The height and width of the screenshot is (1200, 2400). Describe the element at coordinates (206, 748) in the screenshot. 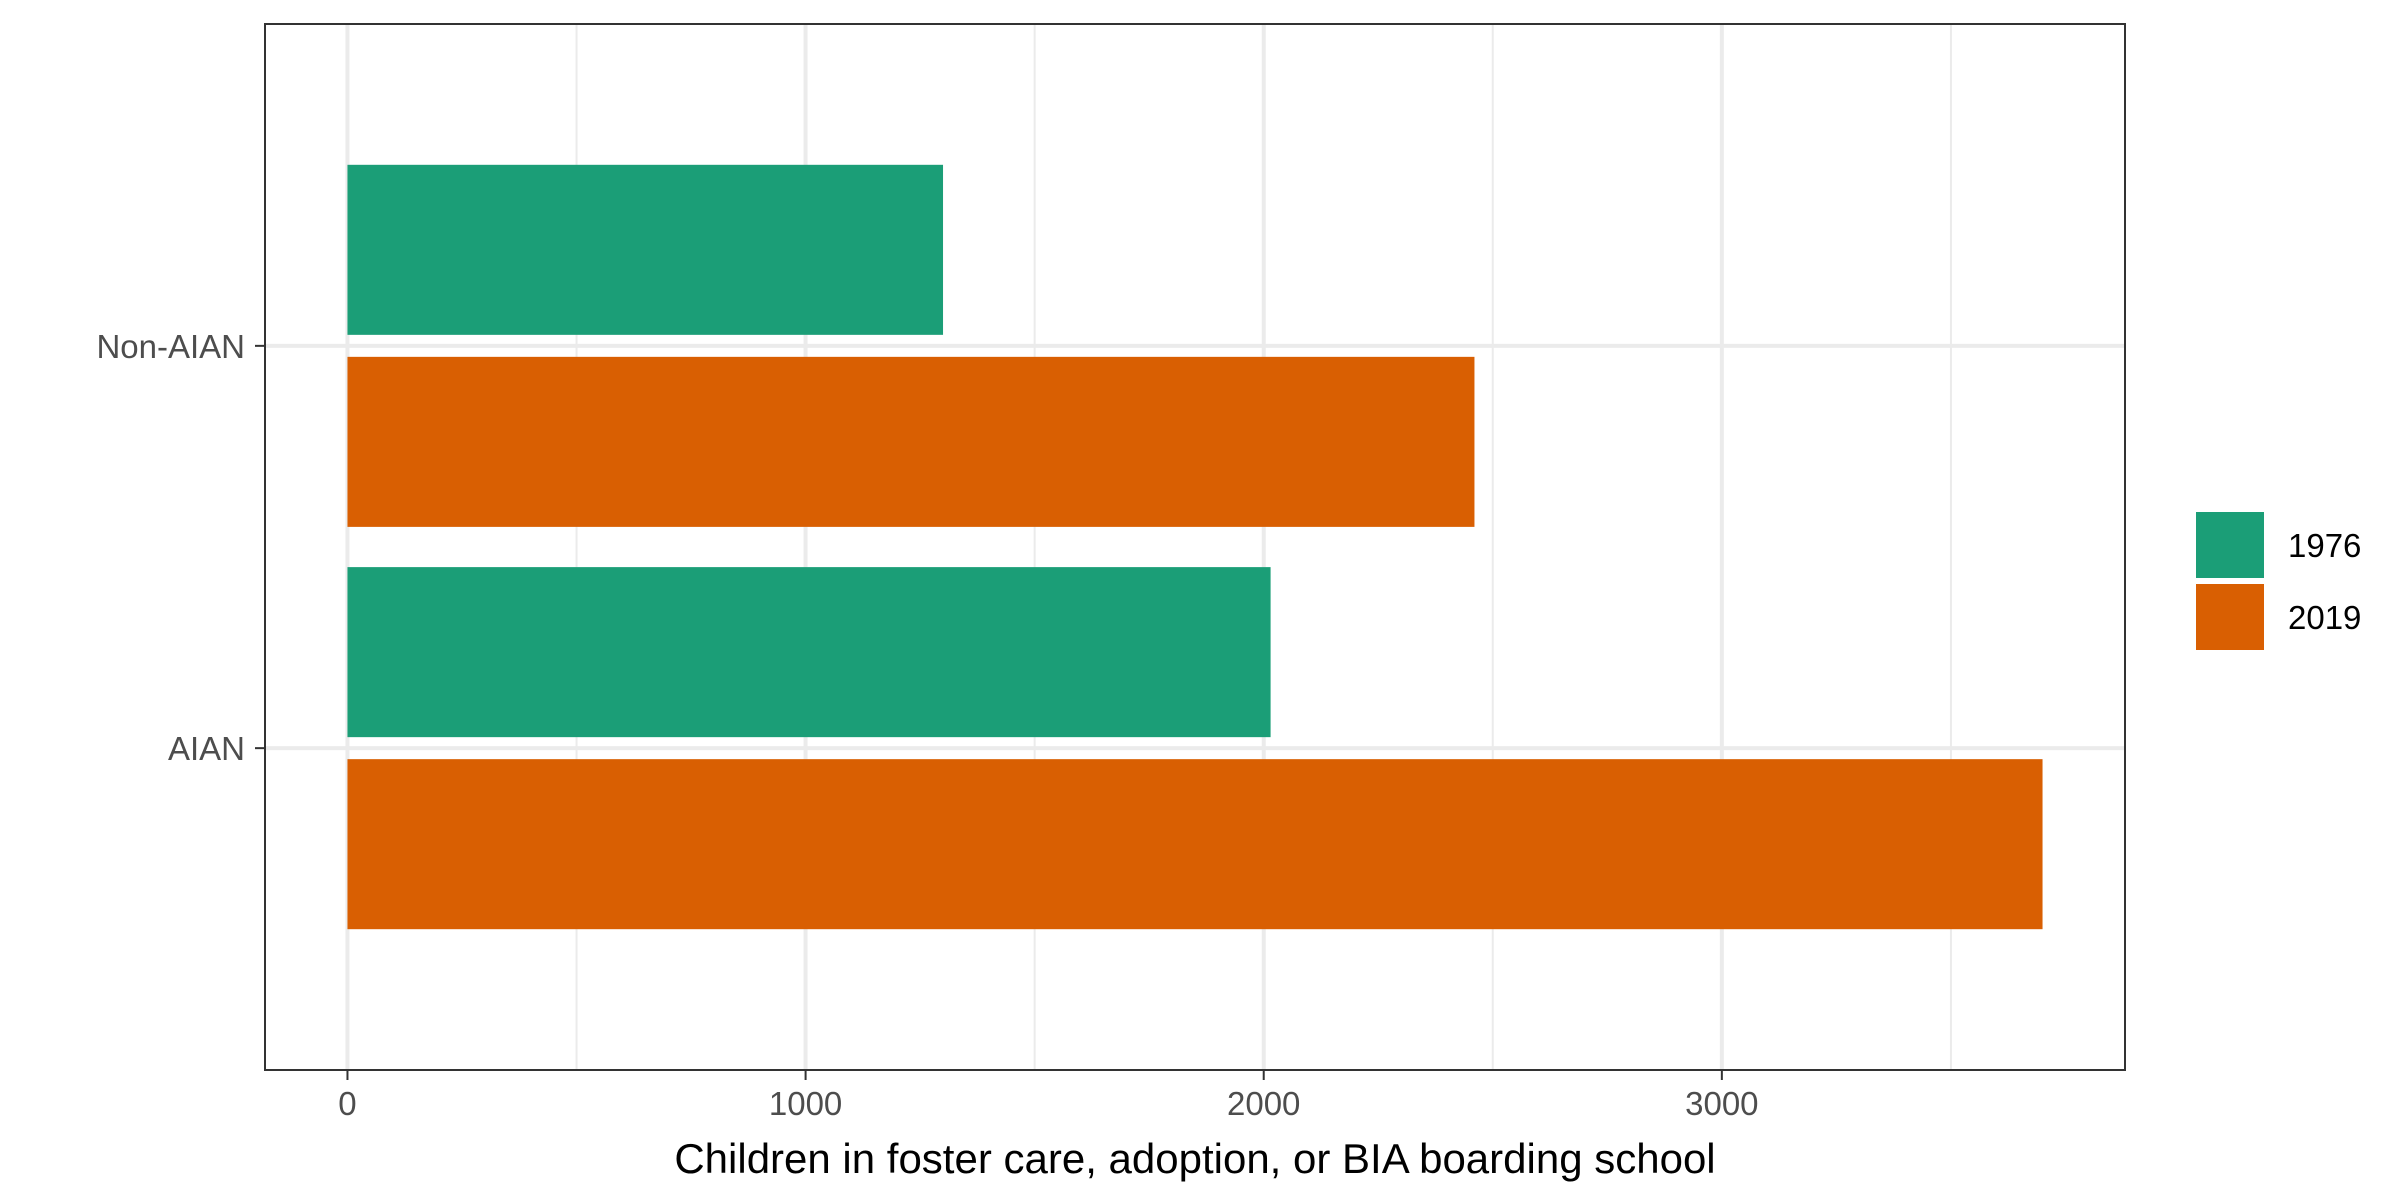

I see `y-tick-label: AIAN` at that location.